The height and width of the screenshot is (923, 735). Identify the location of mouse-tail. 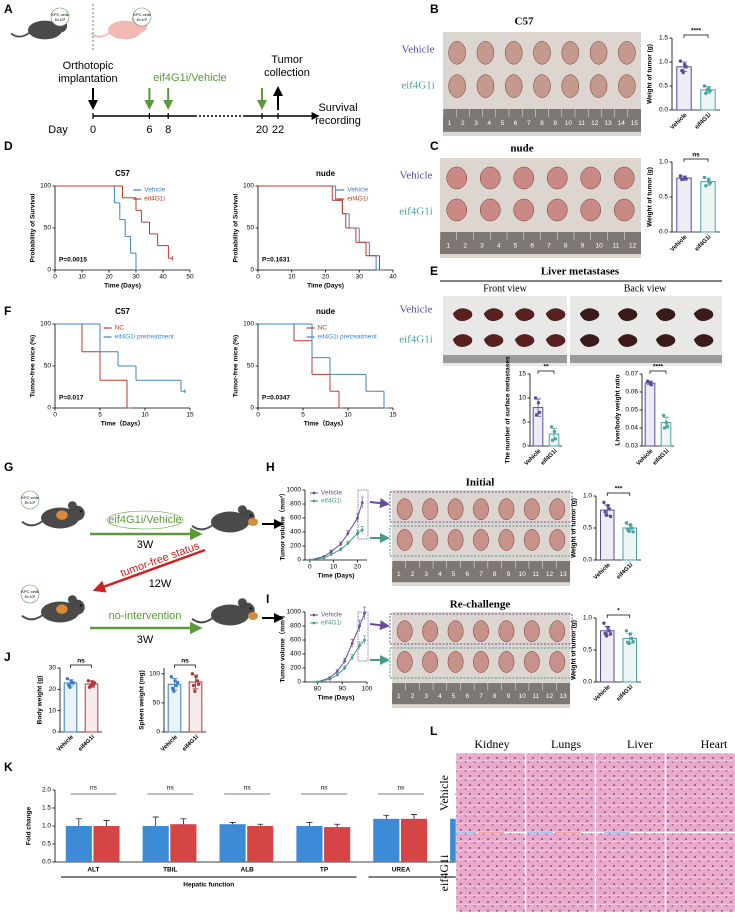
(100, 34).